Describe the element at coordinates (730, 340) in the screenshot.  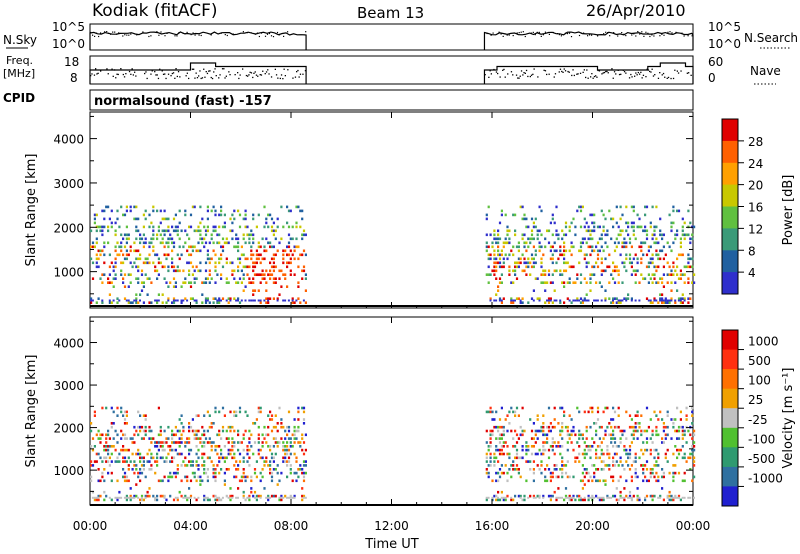
I see `colorbar-segment` at that location.